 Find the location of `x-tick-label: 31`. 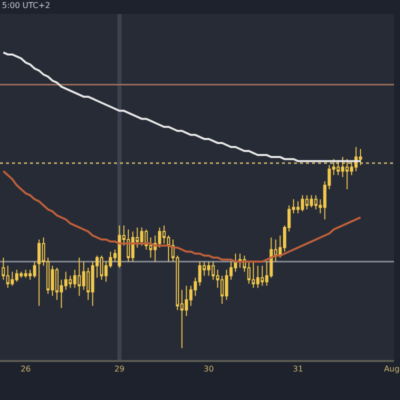

x-tick-label: 31 is located at coordinates (298, 369).